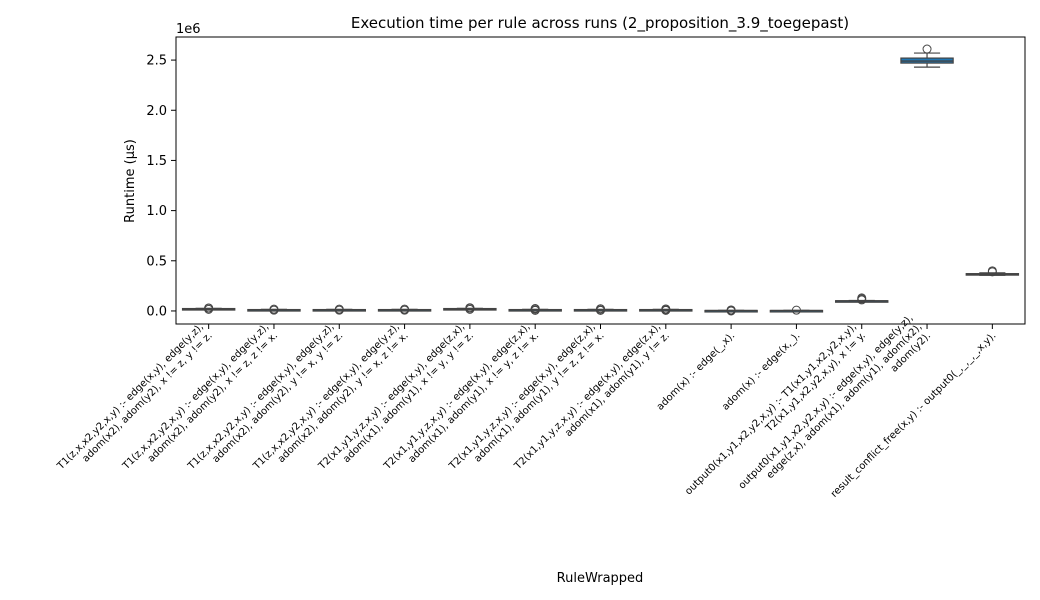 Image resolution: width=1040 pixels, height=600 pixels. I want to click on y-tick-label: 2.5, so click(156, 61).